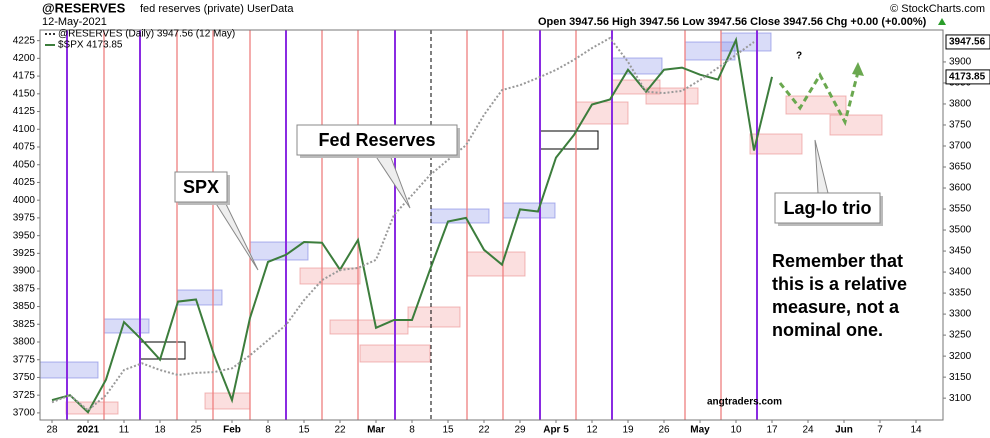 The height and width of the screenshot is (438, 990). What do you see at coordinates (24, 129) in the screenshot?
I see `y-tick-label: 4100` at bounding box center [24, 129].